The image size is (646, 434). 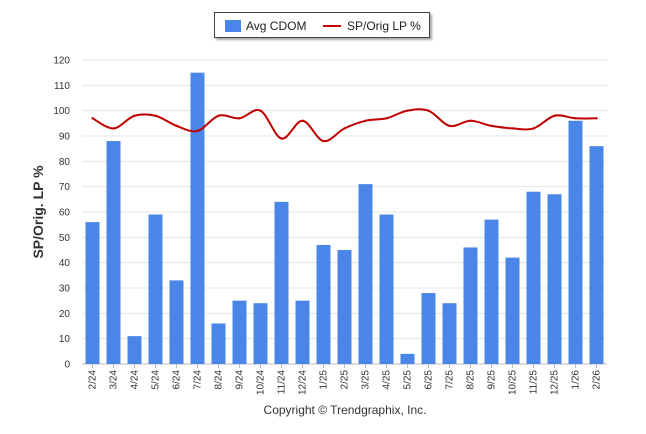 I want to click on x-tick-label: 3/24, so click(x=114, y=380).